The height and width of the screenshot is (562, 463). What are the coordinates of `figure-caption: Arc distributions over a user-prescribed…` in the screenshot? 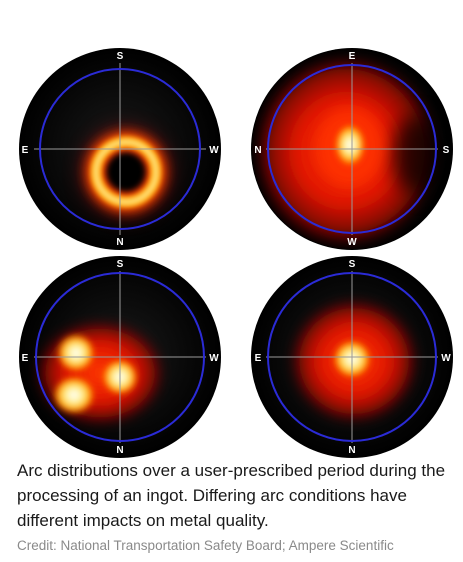 It's located at (231, 495).